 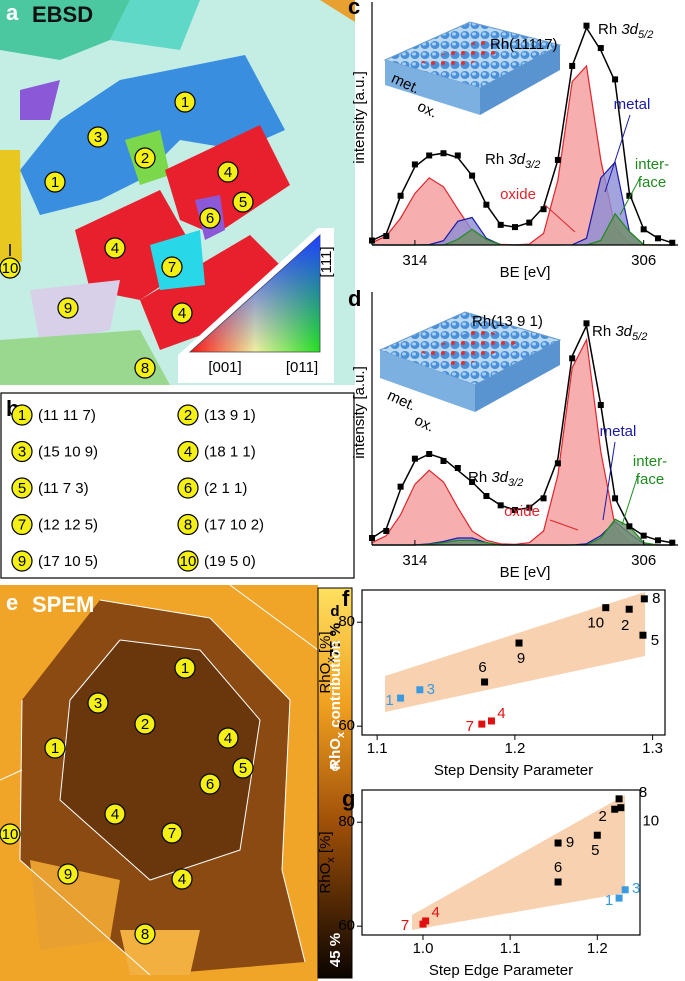 I want to click on miller-indices: (19 5 0), so click(x=230, y=561).